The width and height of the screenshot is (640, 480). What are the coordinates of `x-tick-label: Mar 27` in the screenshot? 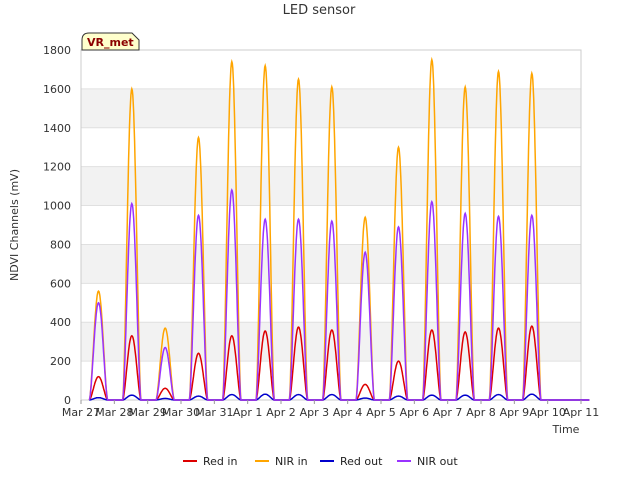 It's located at (81, 412).